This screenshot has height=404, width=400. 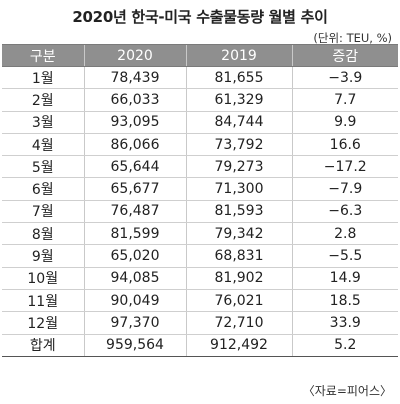 What do you see at coordinates (134, 345) in the screenshot?
I see `value-2020-cell: 959,564` at bounding box center [134, 345].